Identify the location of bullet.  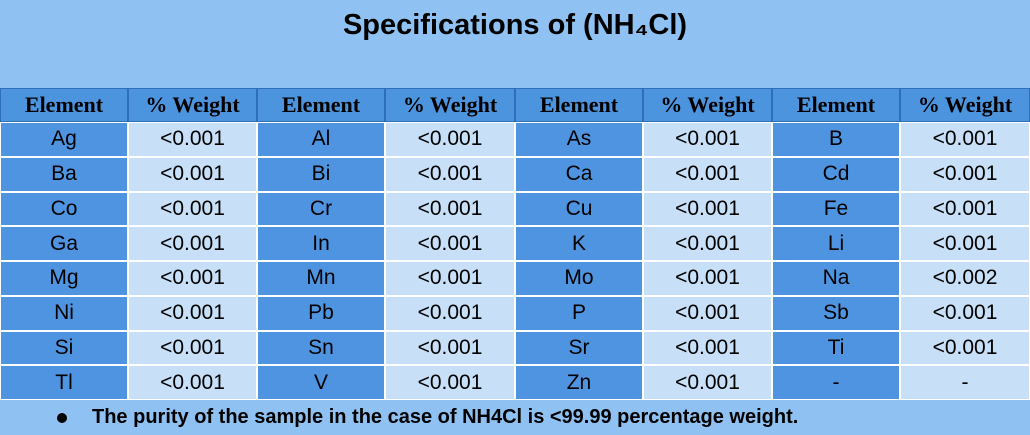
(62, 418).